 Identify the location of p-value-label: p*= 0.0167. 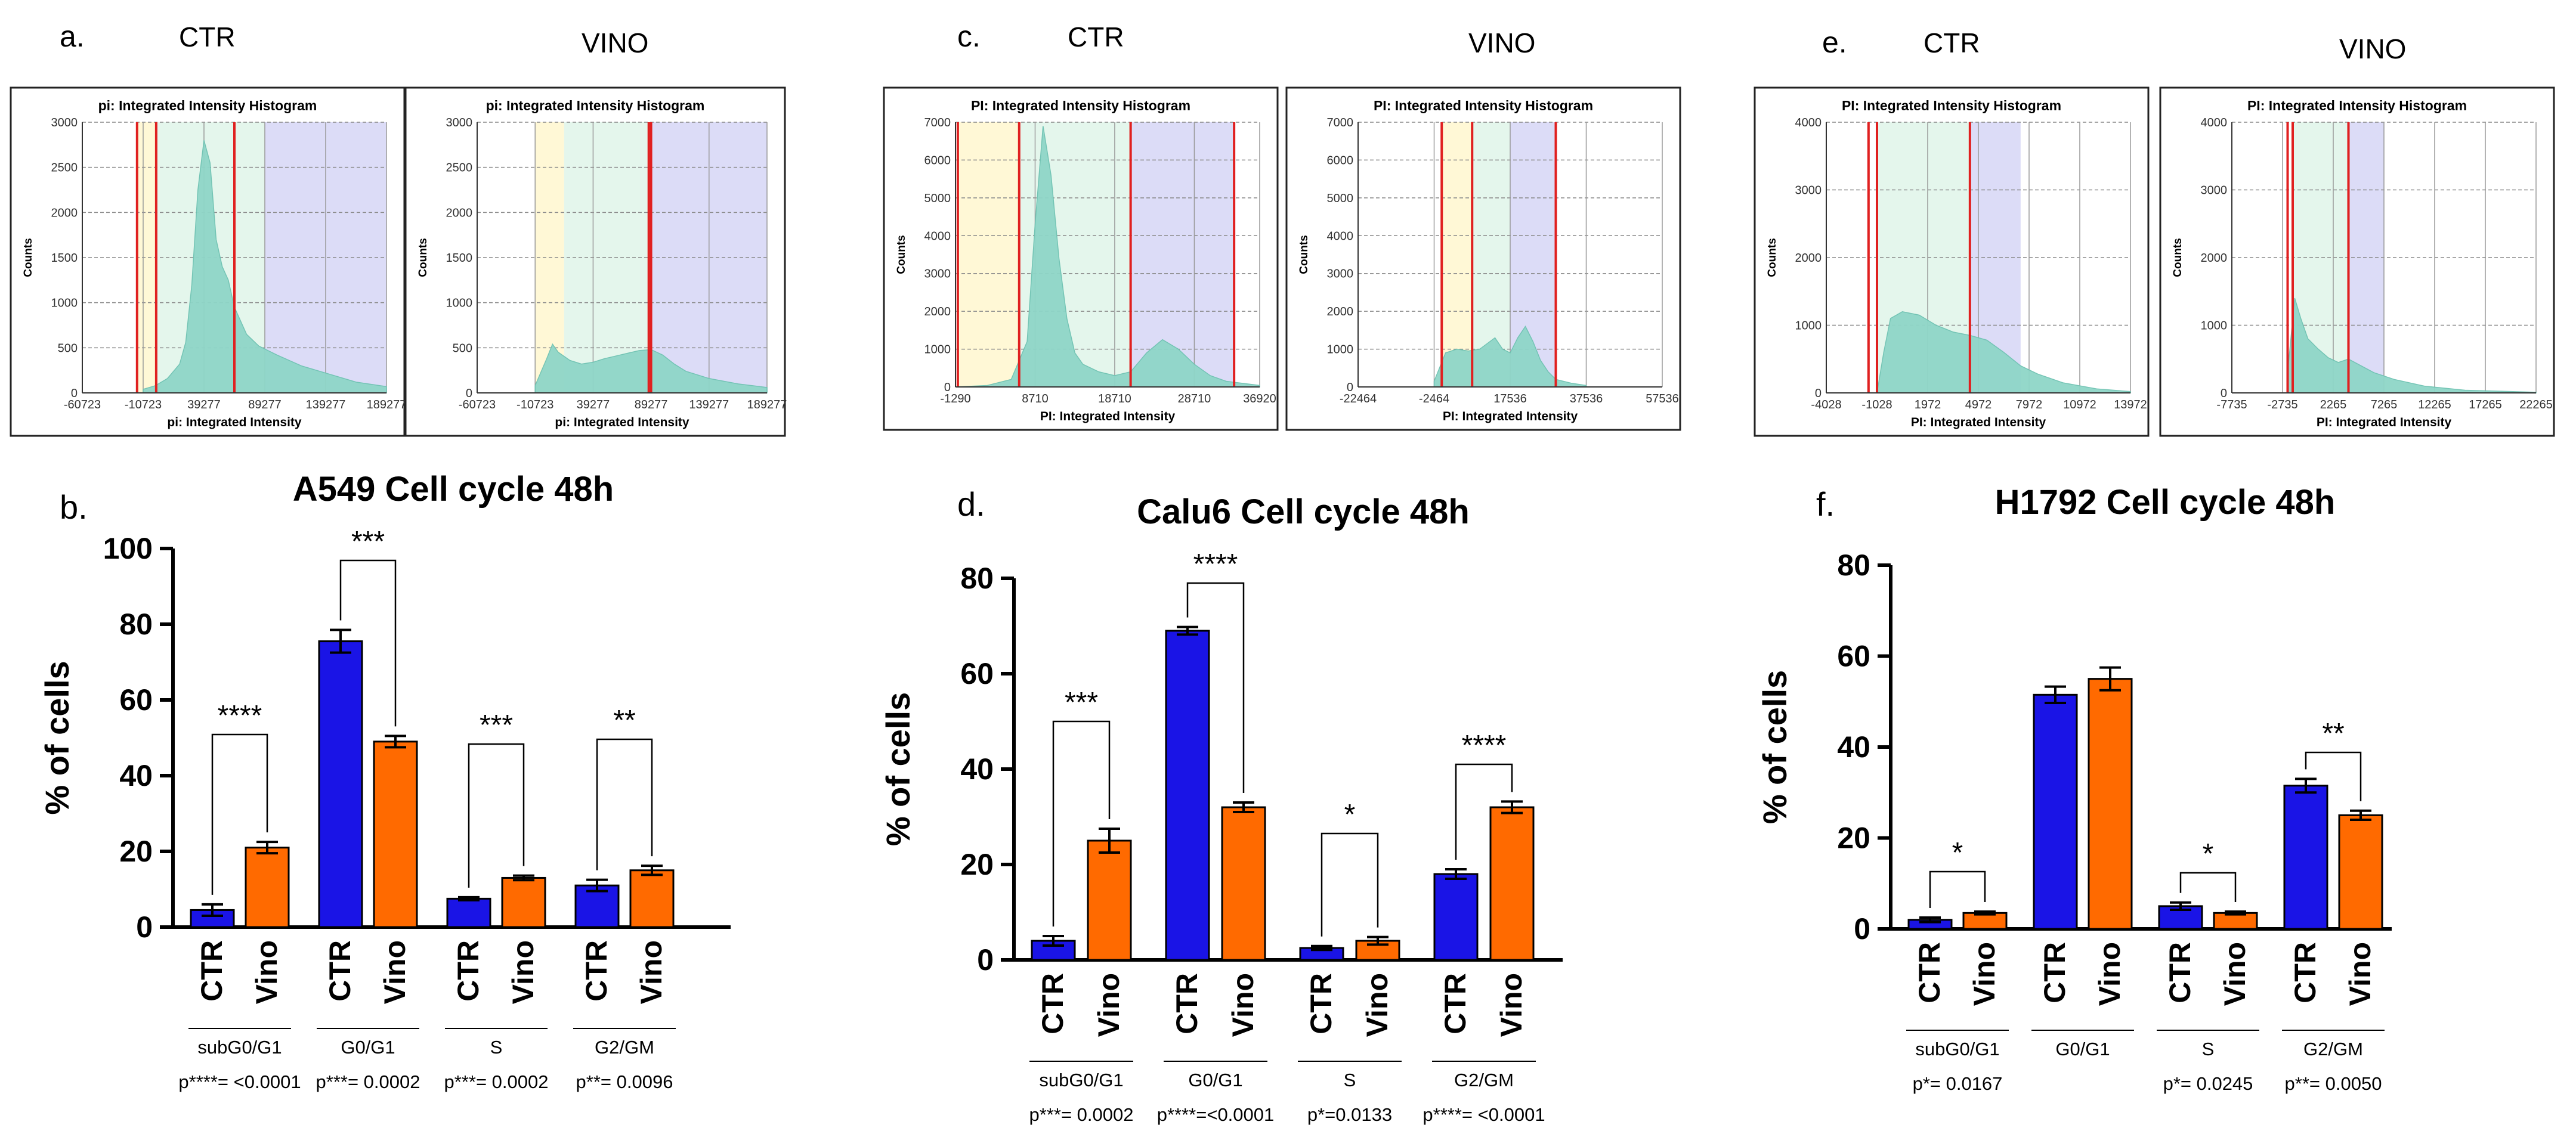
(1958, 1083).